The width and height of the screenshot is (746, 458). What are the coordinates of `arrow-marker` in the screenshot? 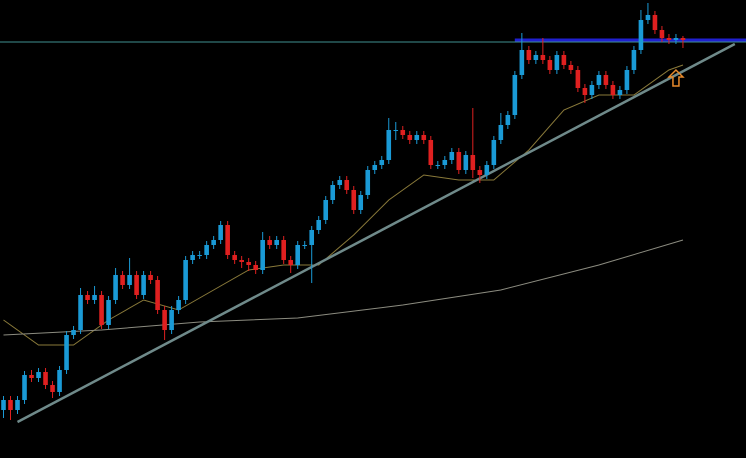 It's located at (676, 77).